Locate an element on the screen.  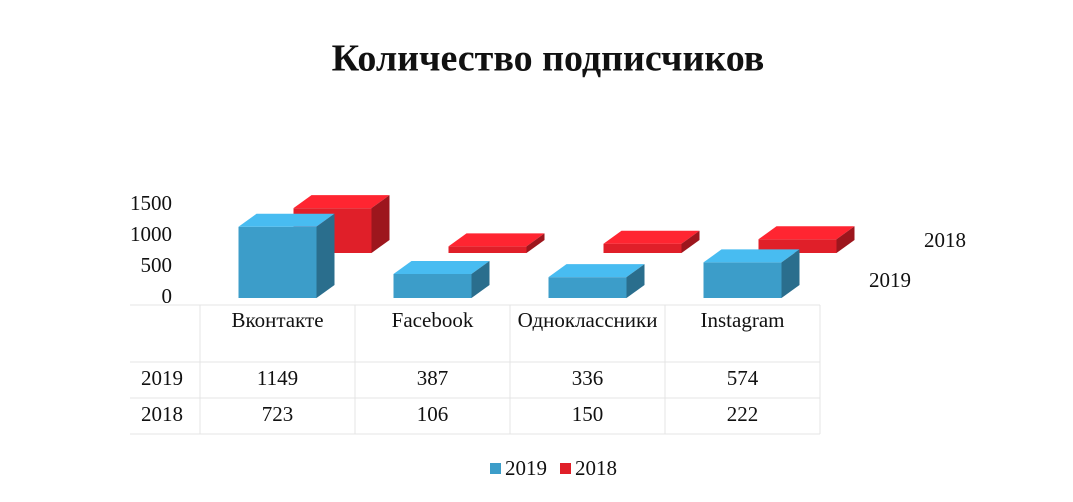
y-tick-label: 0 is located at coordinates (167, 296).